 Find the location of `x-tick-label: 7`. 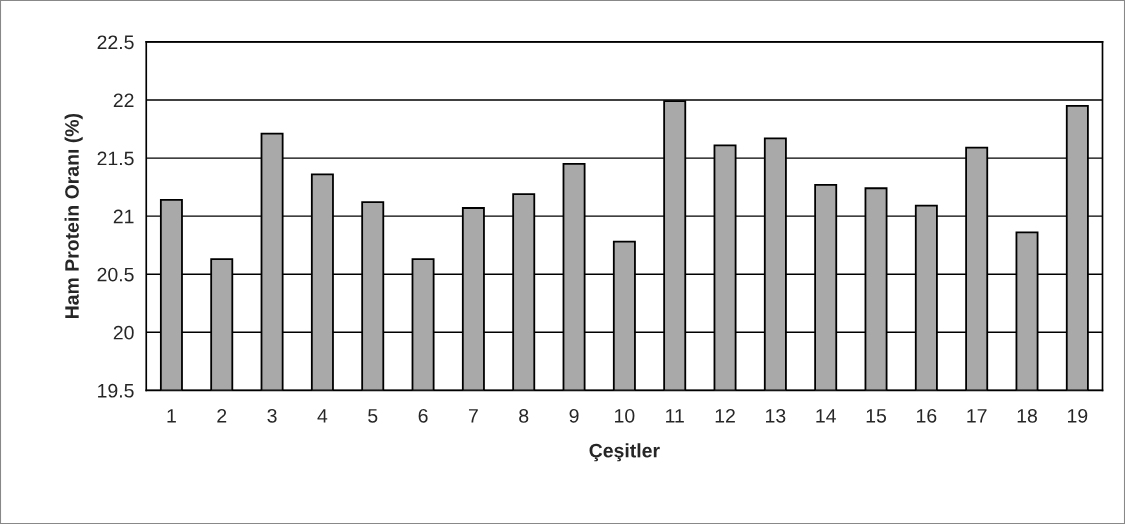

x-tick-label: 7 is located at coordinates (473, 416).